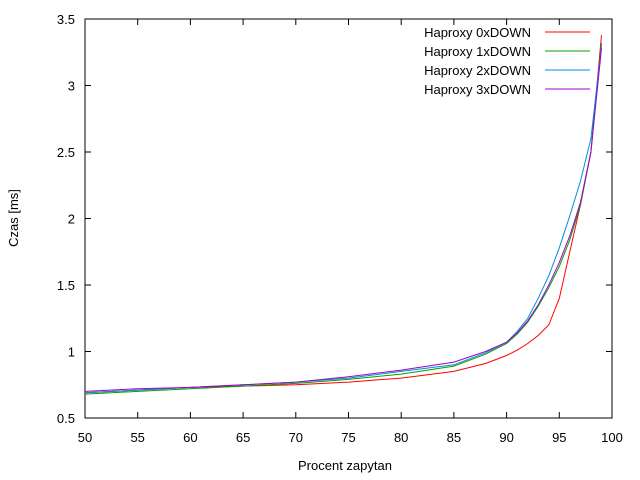 Image resolution: width=640 pixels, height=480 pixels. What do you see at coordinates (71, 352) in the screenshot?
I see `y-tick-label: 1` at bounding box center [71, 352].